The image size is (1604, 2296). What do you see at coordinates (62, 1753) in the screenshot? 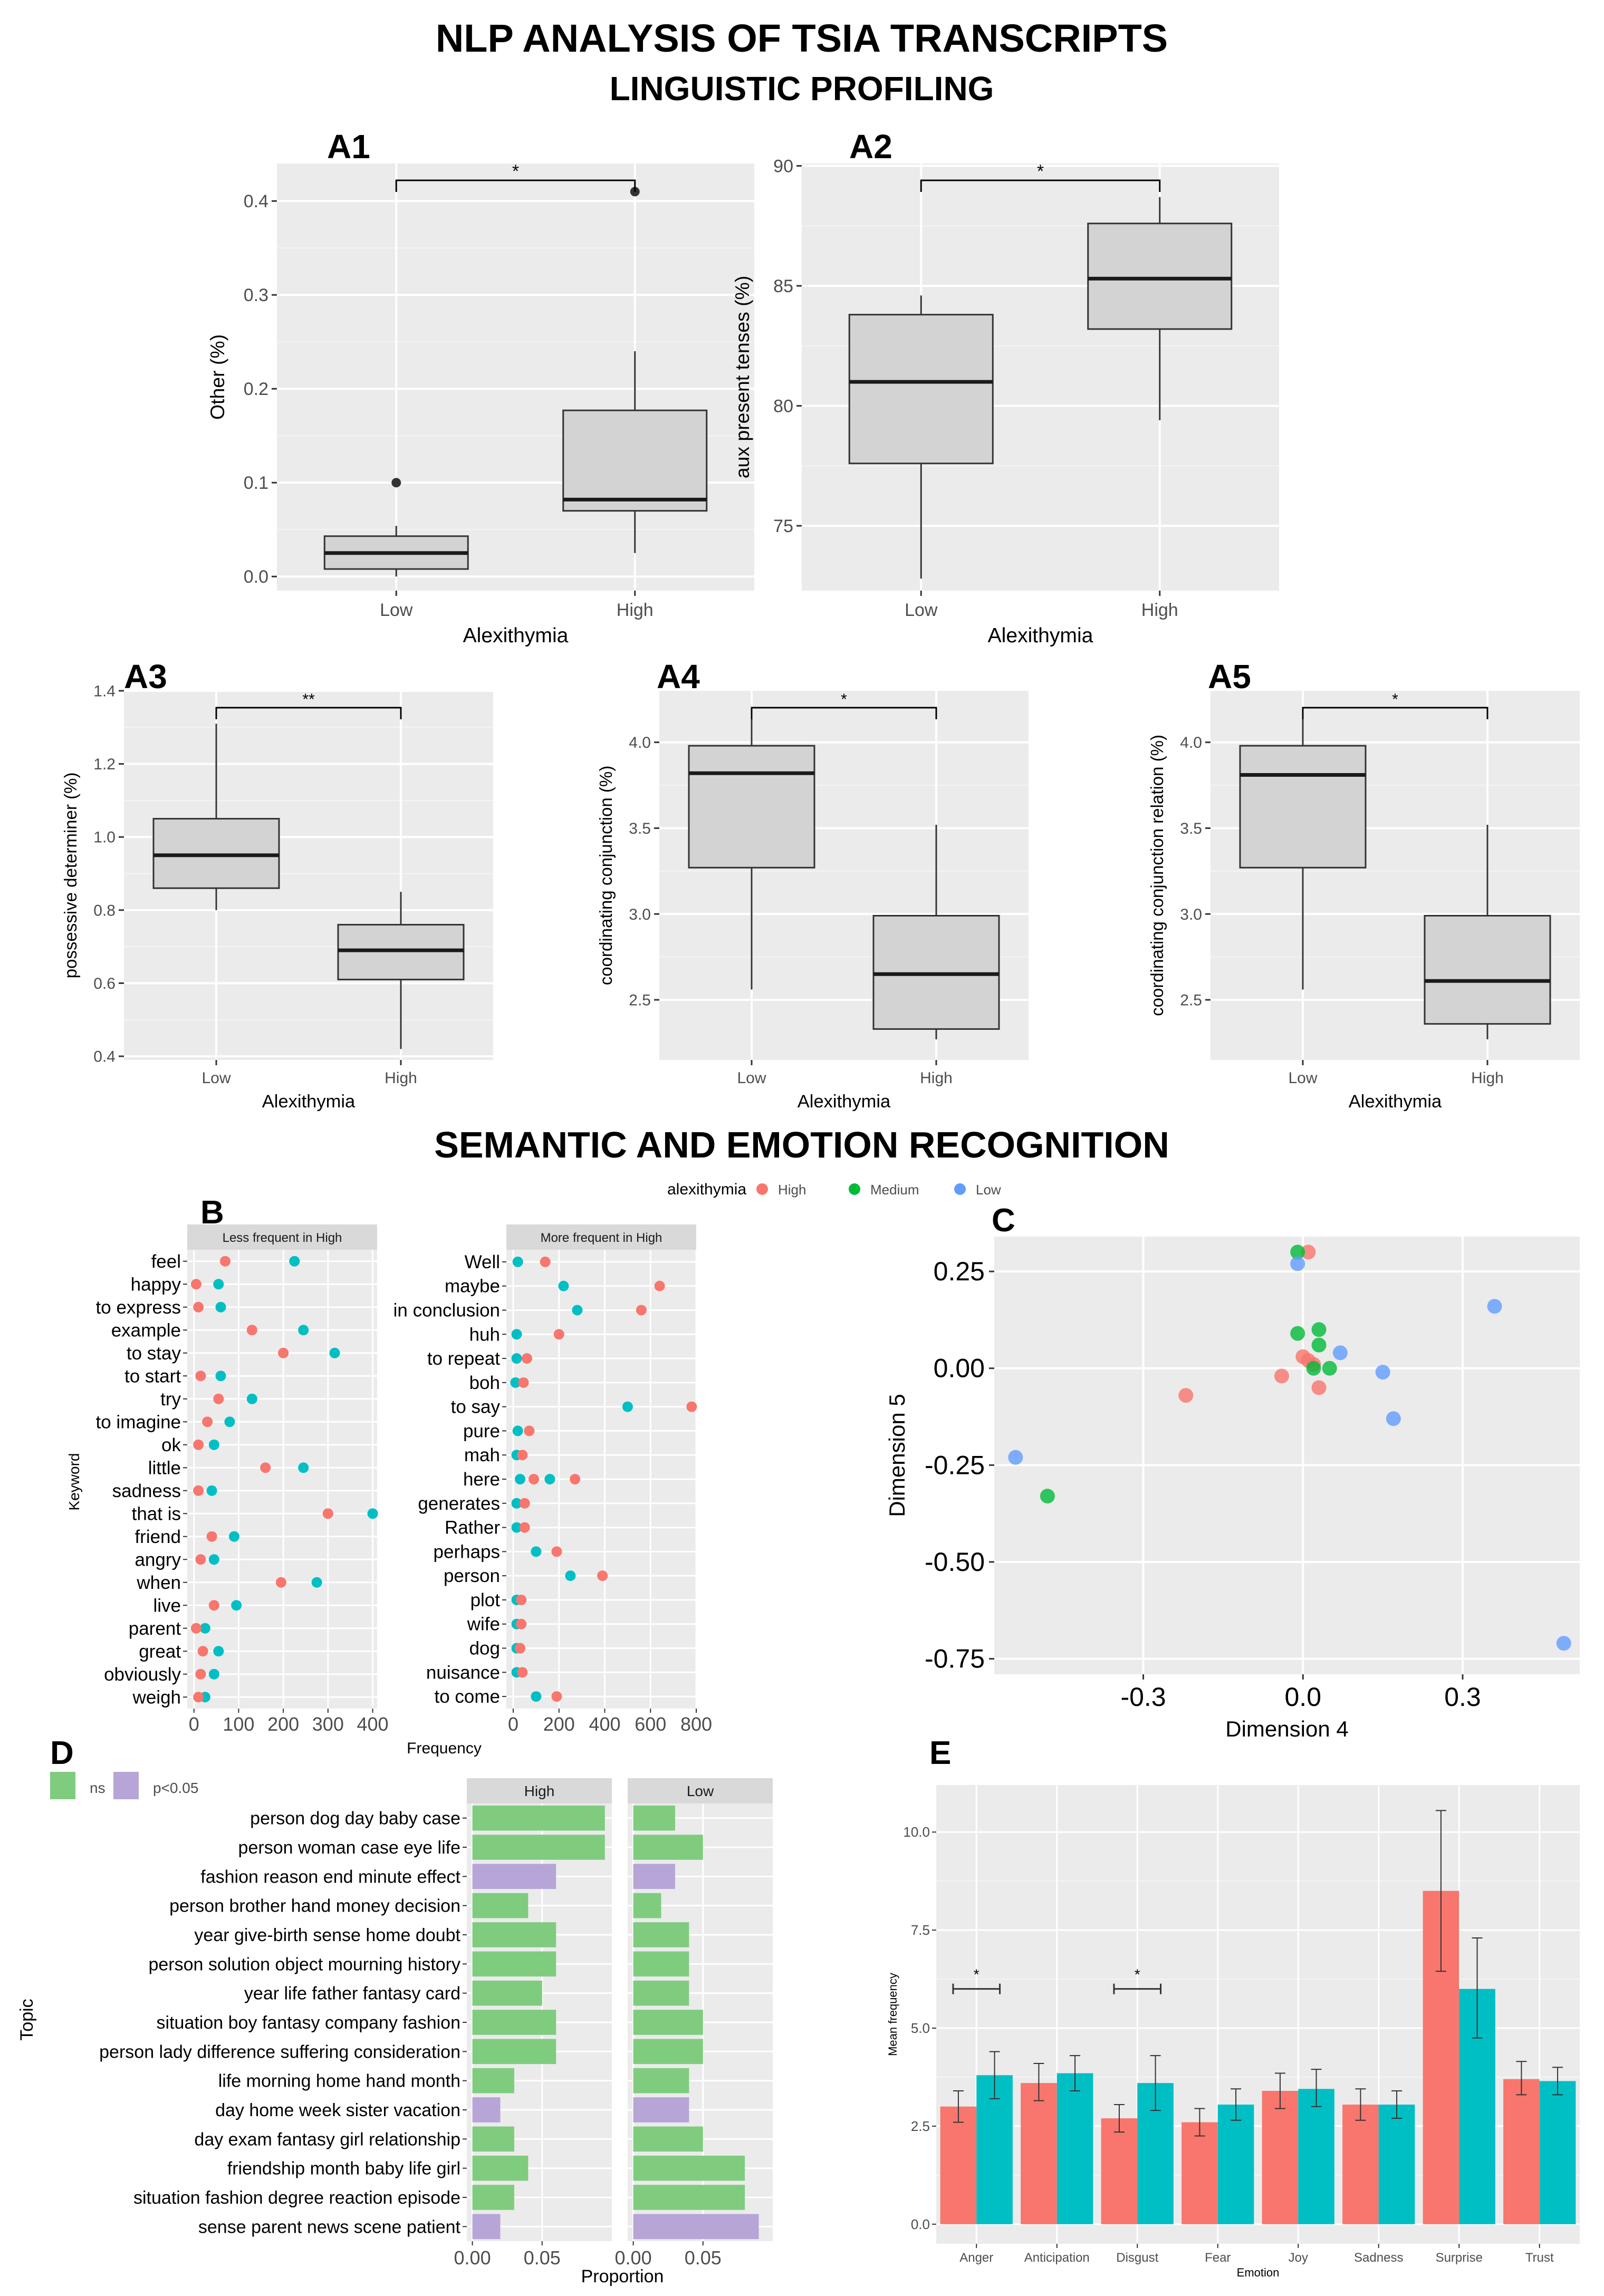
I see `panel-label: D` at bounding box center [62, 1753].